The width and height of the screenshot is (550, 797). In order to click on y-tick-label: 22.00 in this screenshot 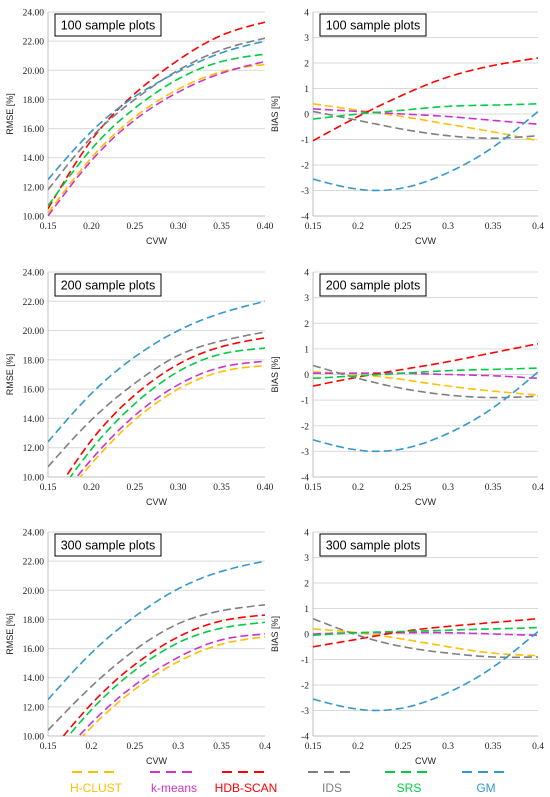, I will do `click(34, 43)`.